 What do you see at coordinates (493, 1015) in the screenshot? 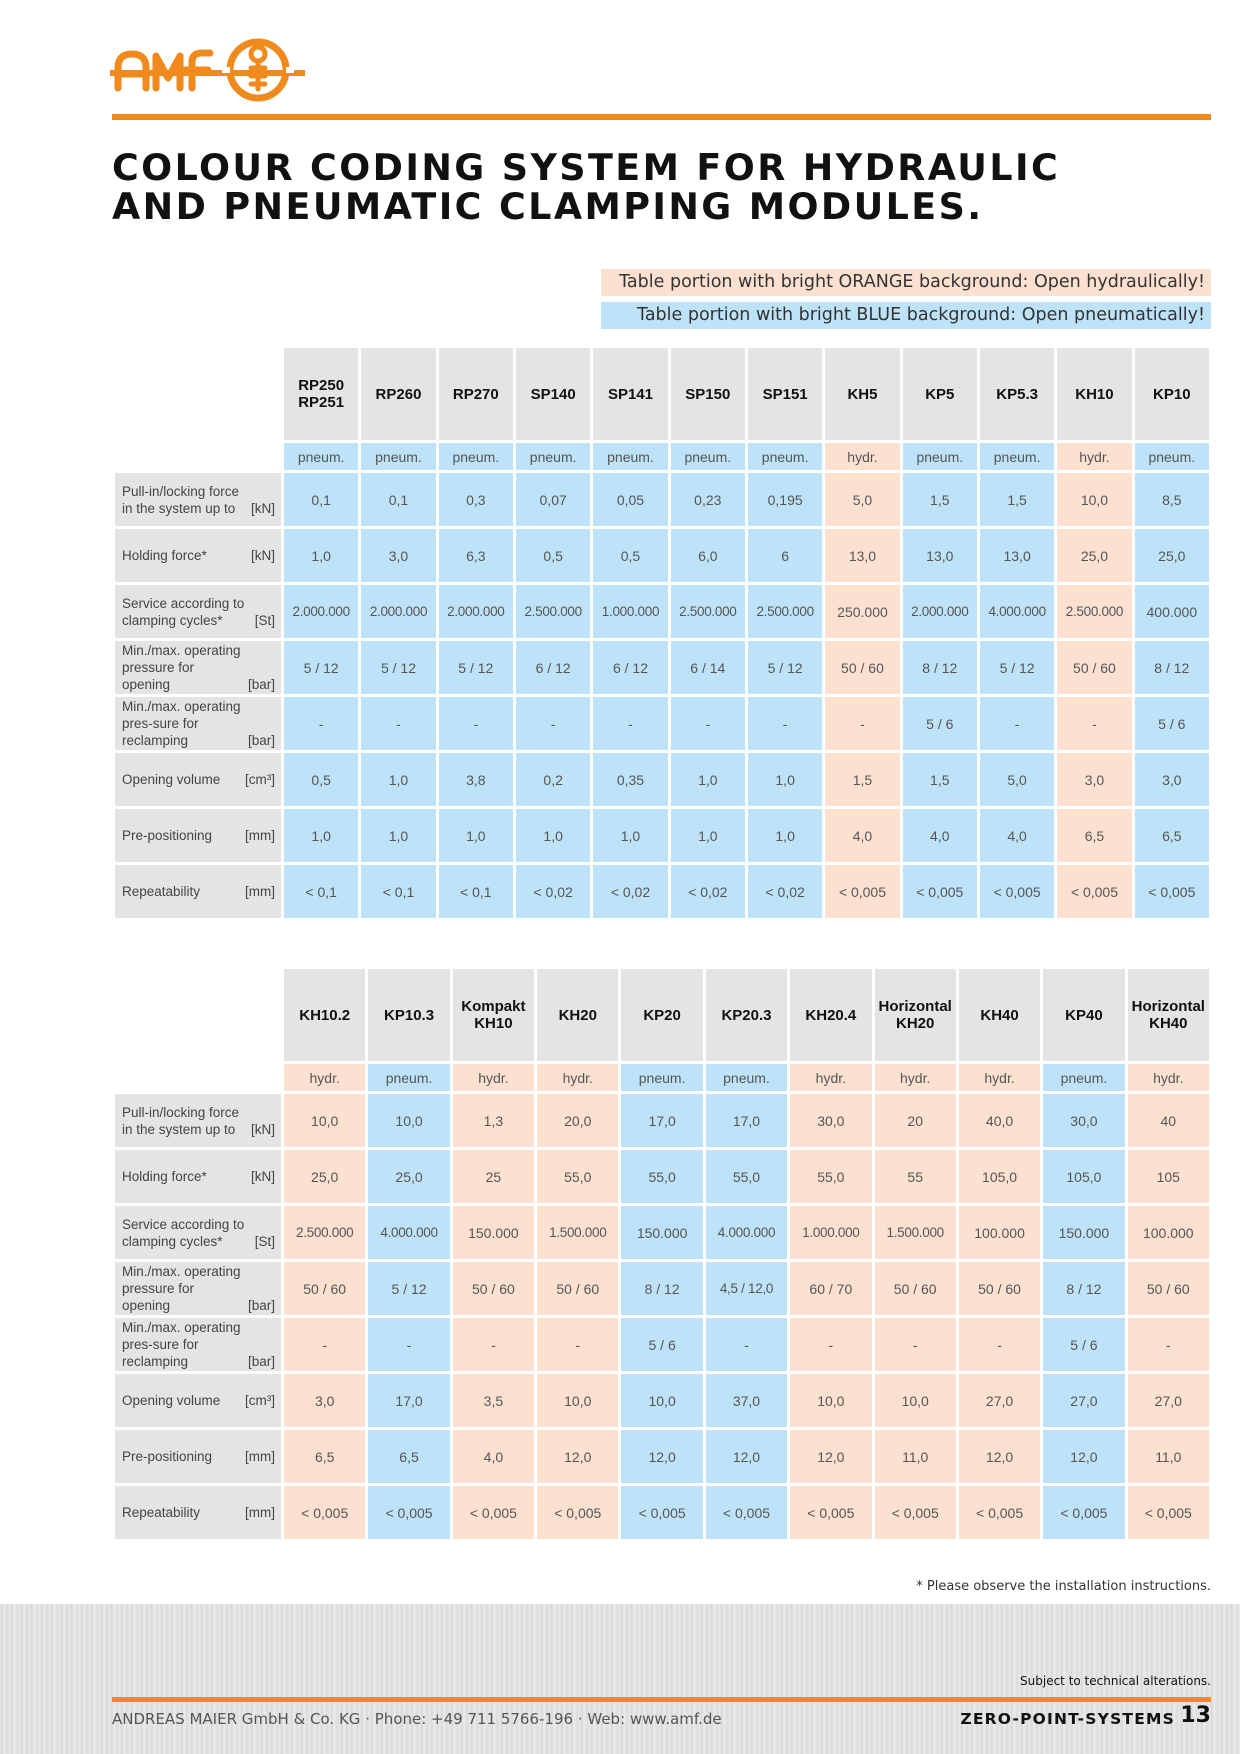
I see `model-name: Kompakt KH10` at bounding box center [493, 1015].